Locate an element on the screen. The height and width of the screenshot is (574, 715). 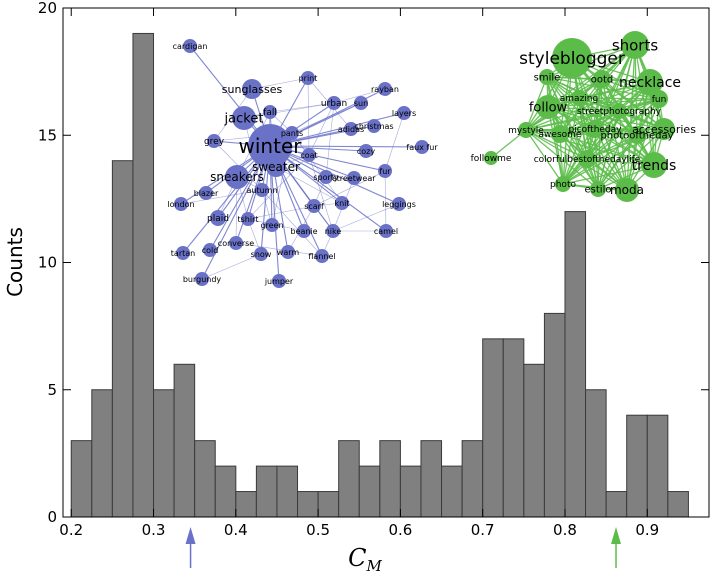
network-word-label: sneakers is located at coordinates (237, 177).